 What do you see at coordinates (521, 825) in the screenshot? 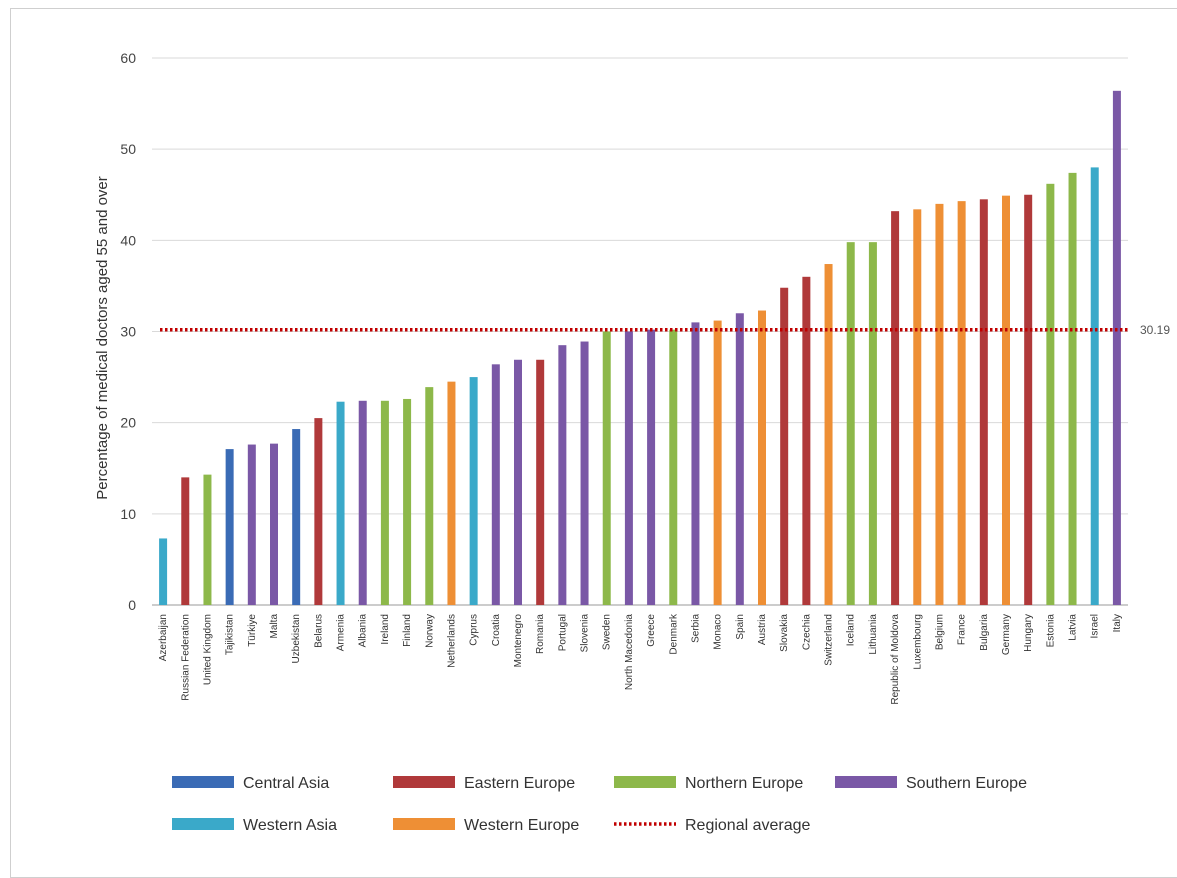
I see `legend-label: Western Europe` at bounding box center [521, 825].